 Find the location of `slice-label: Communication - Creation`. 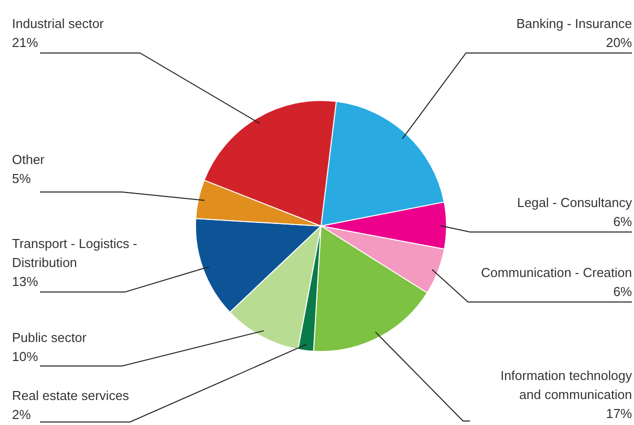

slice-label: Communication - Creation is located at coordinates (556, 272).